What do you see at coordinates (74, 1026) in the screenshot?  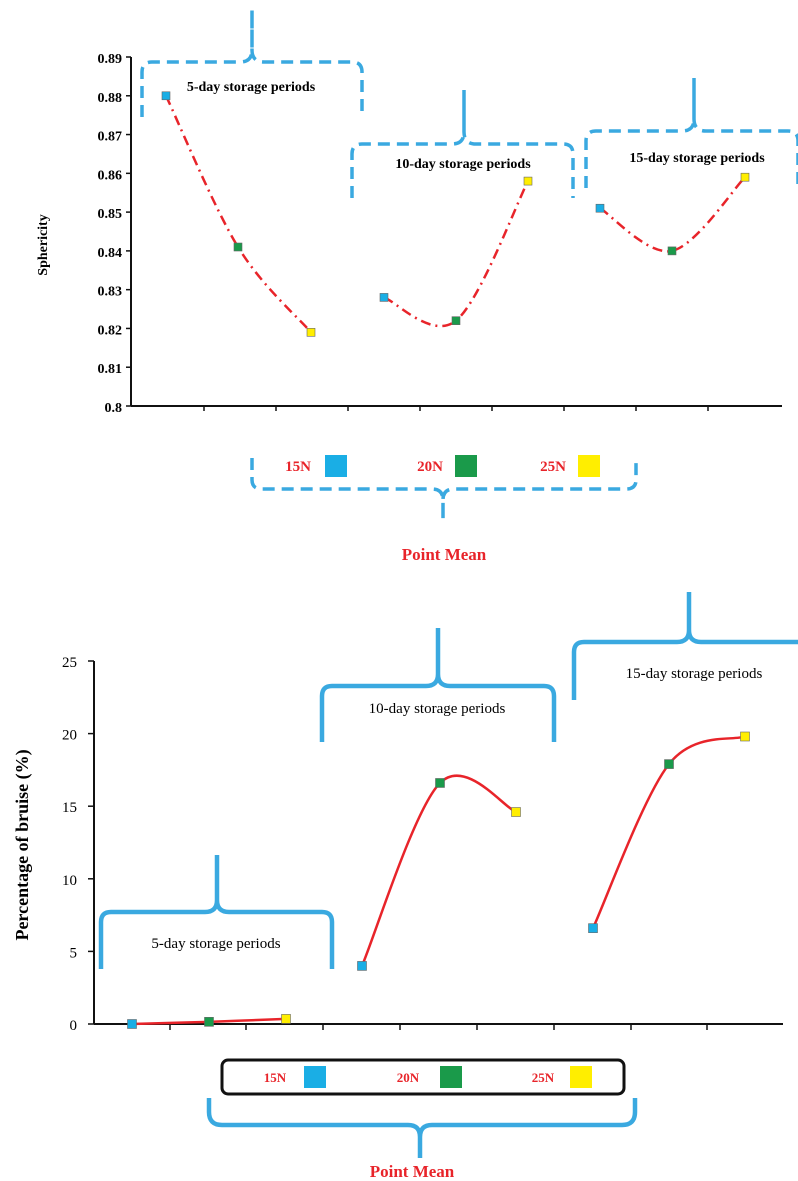 I see `y-tick-label: 0` at bounding box center [74, 1026].